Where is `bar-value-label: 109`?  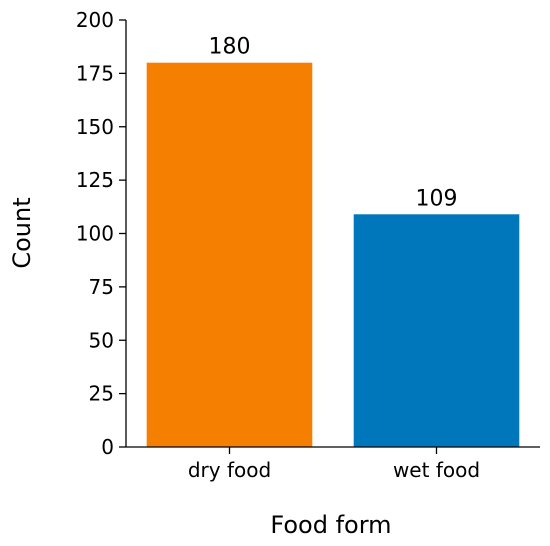 bar-value-label: 109 is located at coordinates (437, 198).